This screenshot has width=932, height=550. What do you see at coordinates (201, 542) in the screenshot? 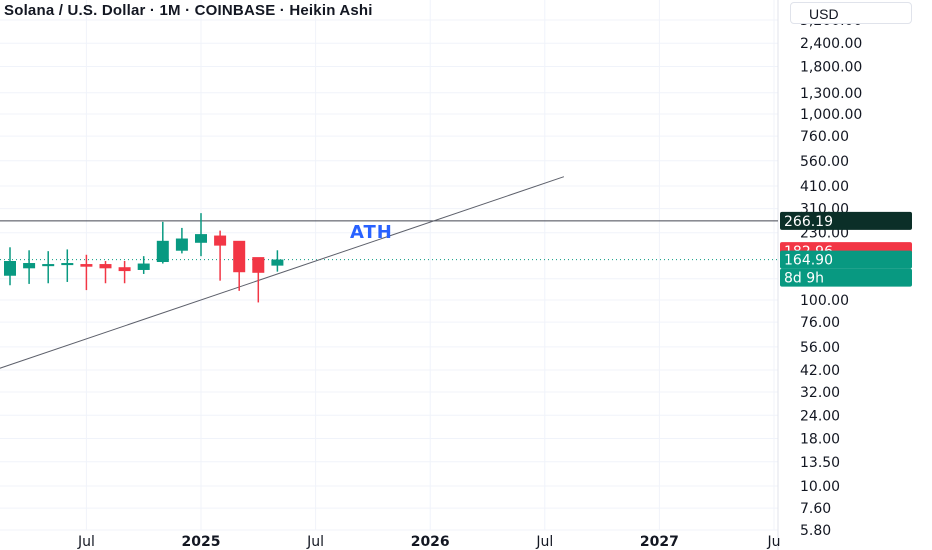
I see `time-tick-label: 2025` at bounding box center [201, 542].